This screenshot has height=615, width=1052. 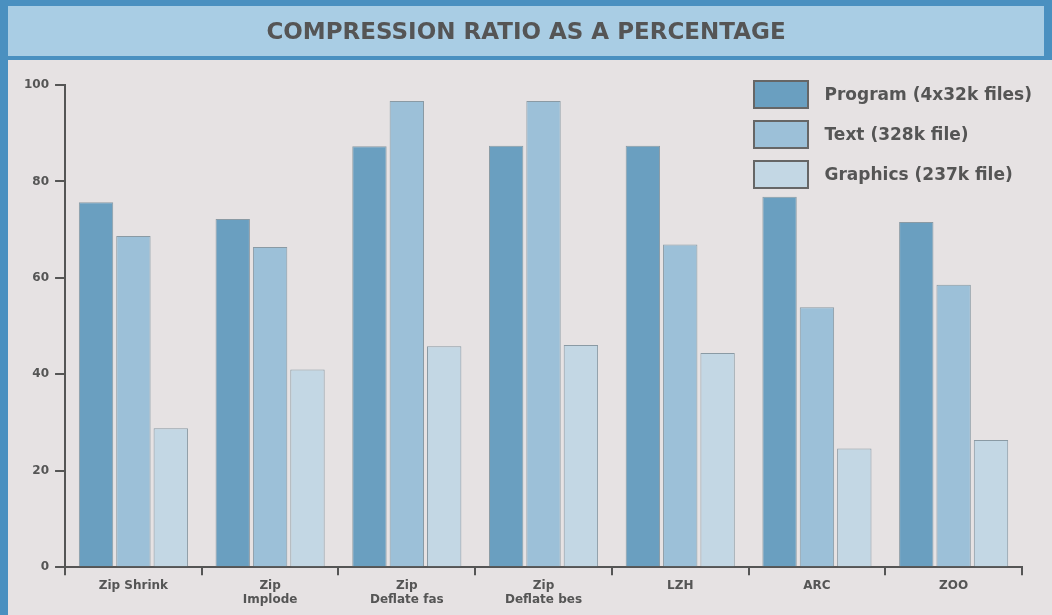 What do you see at coordinates (270, 591) in the screenshot?
I see `x-tick-label: Zip Implode` at bounding box center [270, 591].